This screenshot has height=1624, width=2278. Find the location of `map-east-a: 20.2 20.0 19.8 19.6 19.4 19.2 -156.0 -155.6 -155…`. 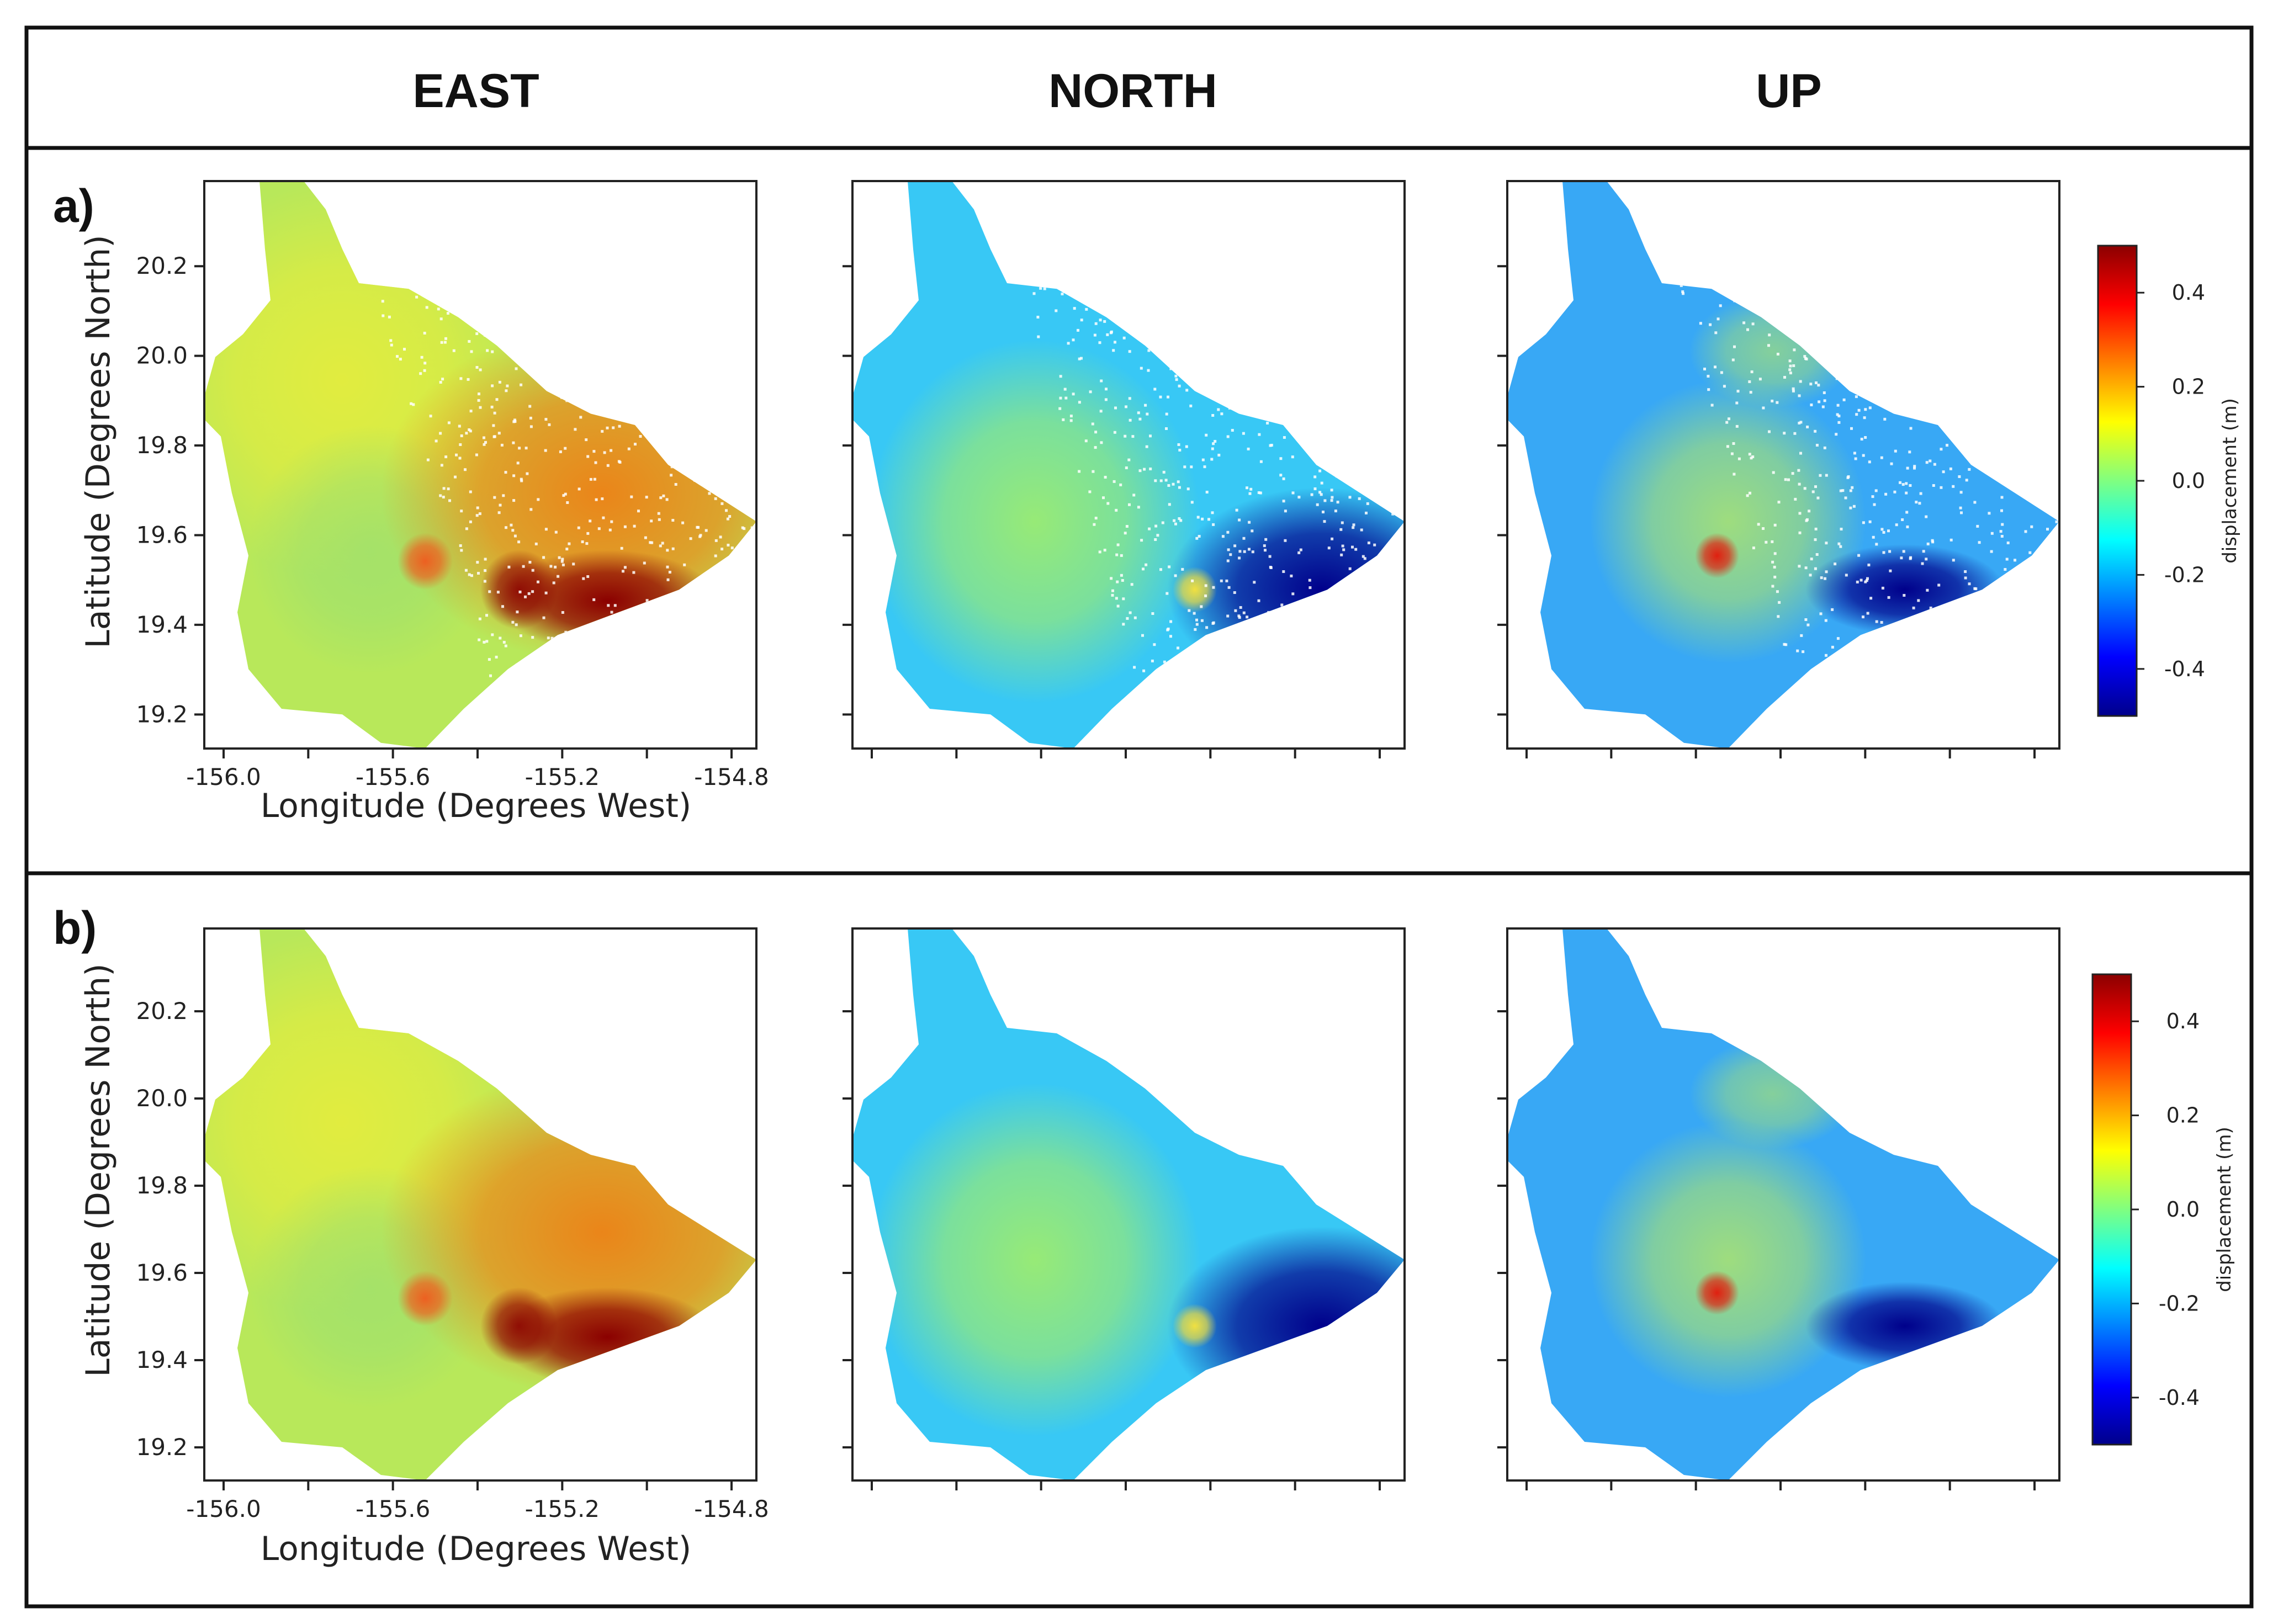

map-east-a: 20.2 20.0 19.8 19.6 19.4 19.2 -156.0 -155.6 -155… is located at coordinates (452, 485).